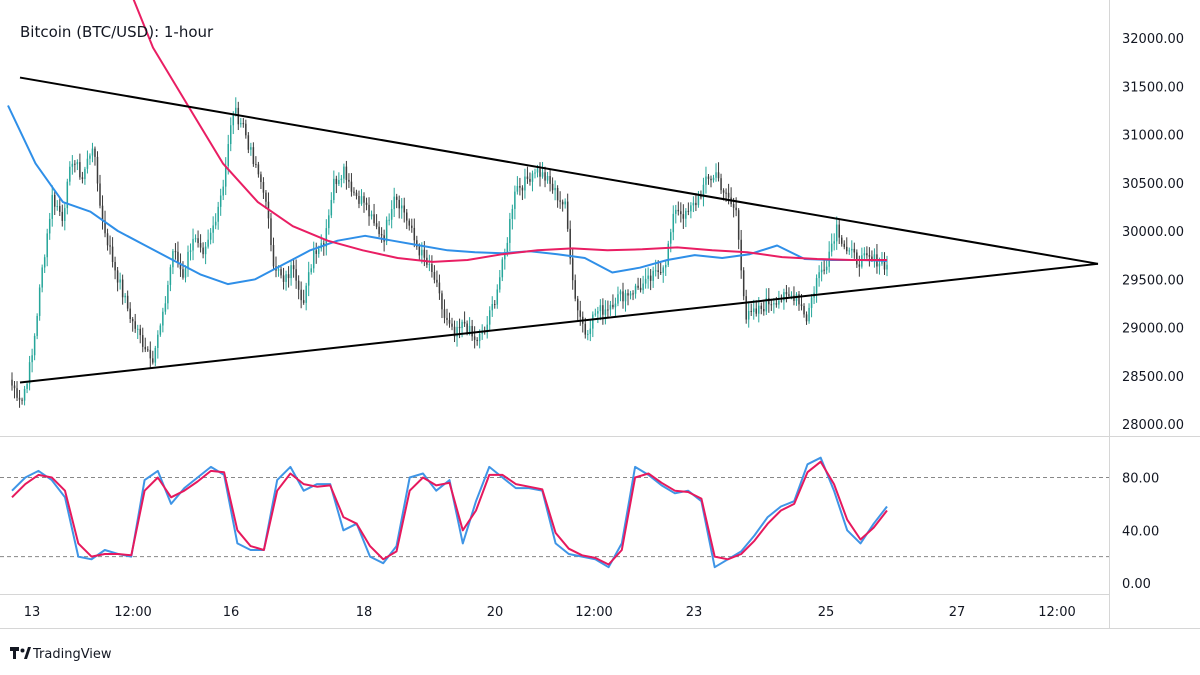 This screenshot has height=675, width=1200. Describe the element at coordinates (554, 517) in the screenshot. I see `oscillator-levels` at that location.